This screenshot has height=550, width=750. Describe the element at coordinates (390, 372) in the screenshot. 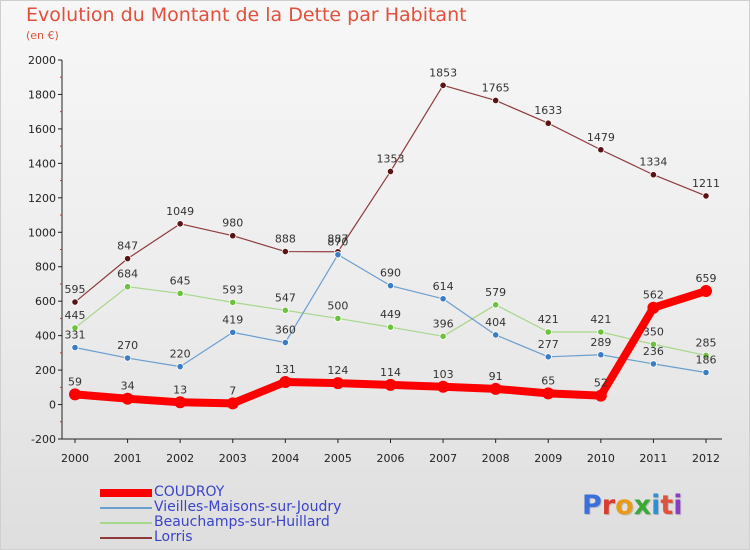

I see `data-label: 114` at that location.